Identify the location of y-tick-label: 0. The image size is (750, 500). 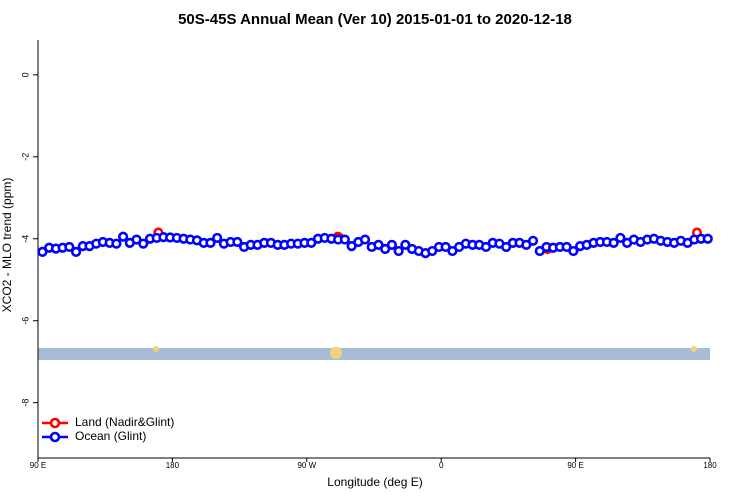
(25, 74).